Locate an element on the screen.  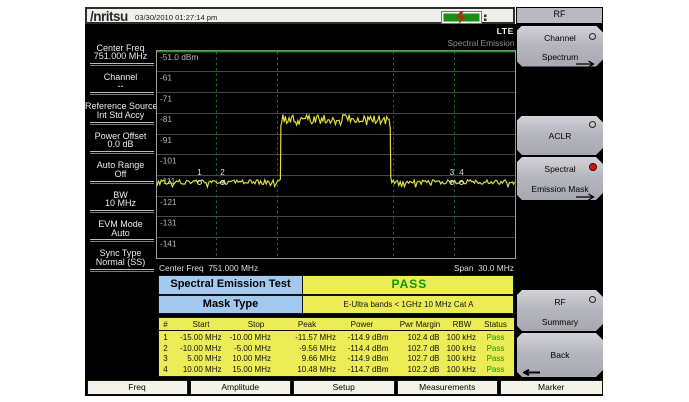
svg-text: -81 is located at coordinates (166, 119).